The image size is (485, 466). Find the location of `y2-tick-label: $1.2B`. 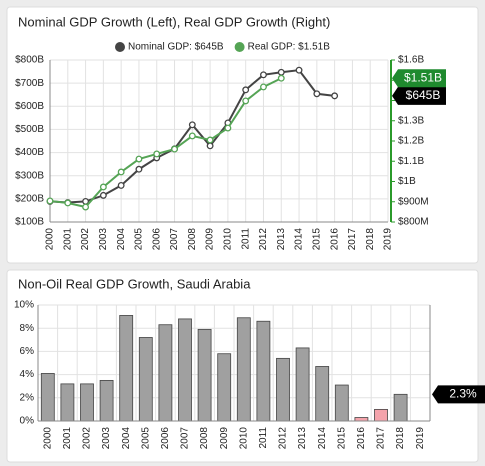

y2-tick-label: $1.2B is located at coordinates (411, 141).